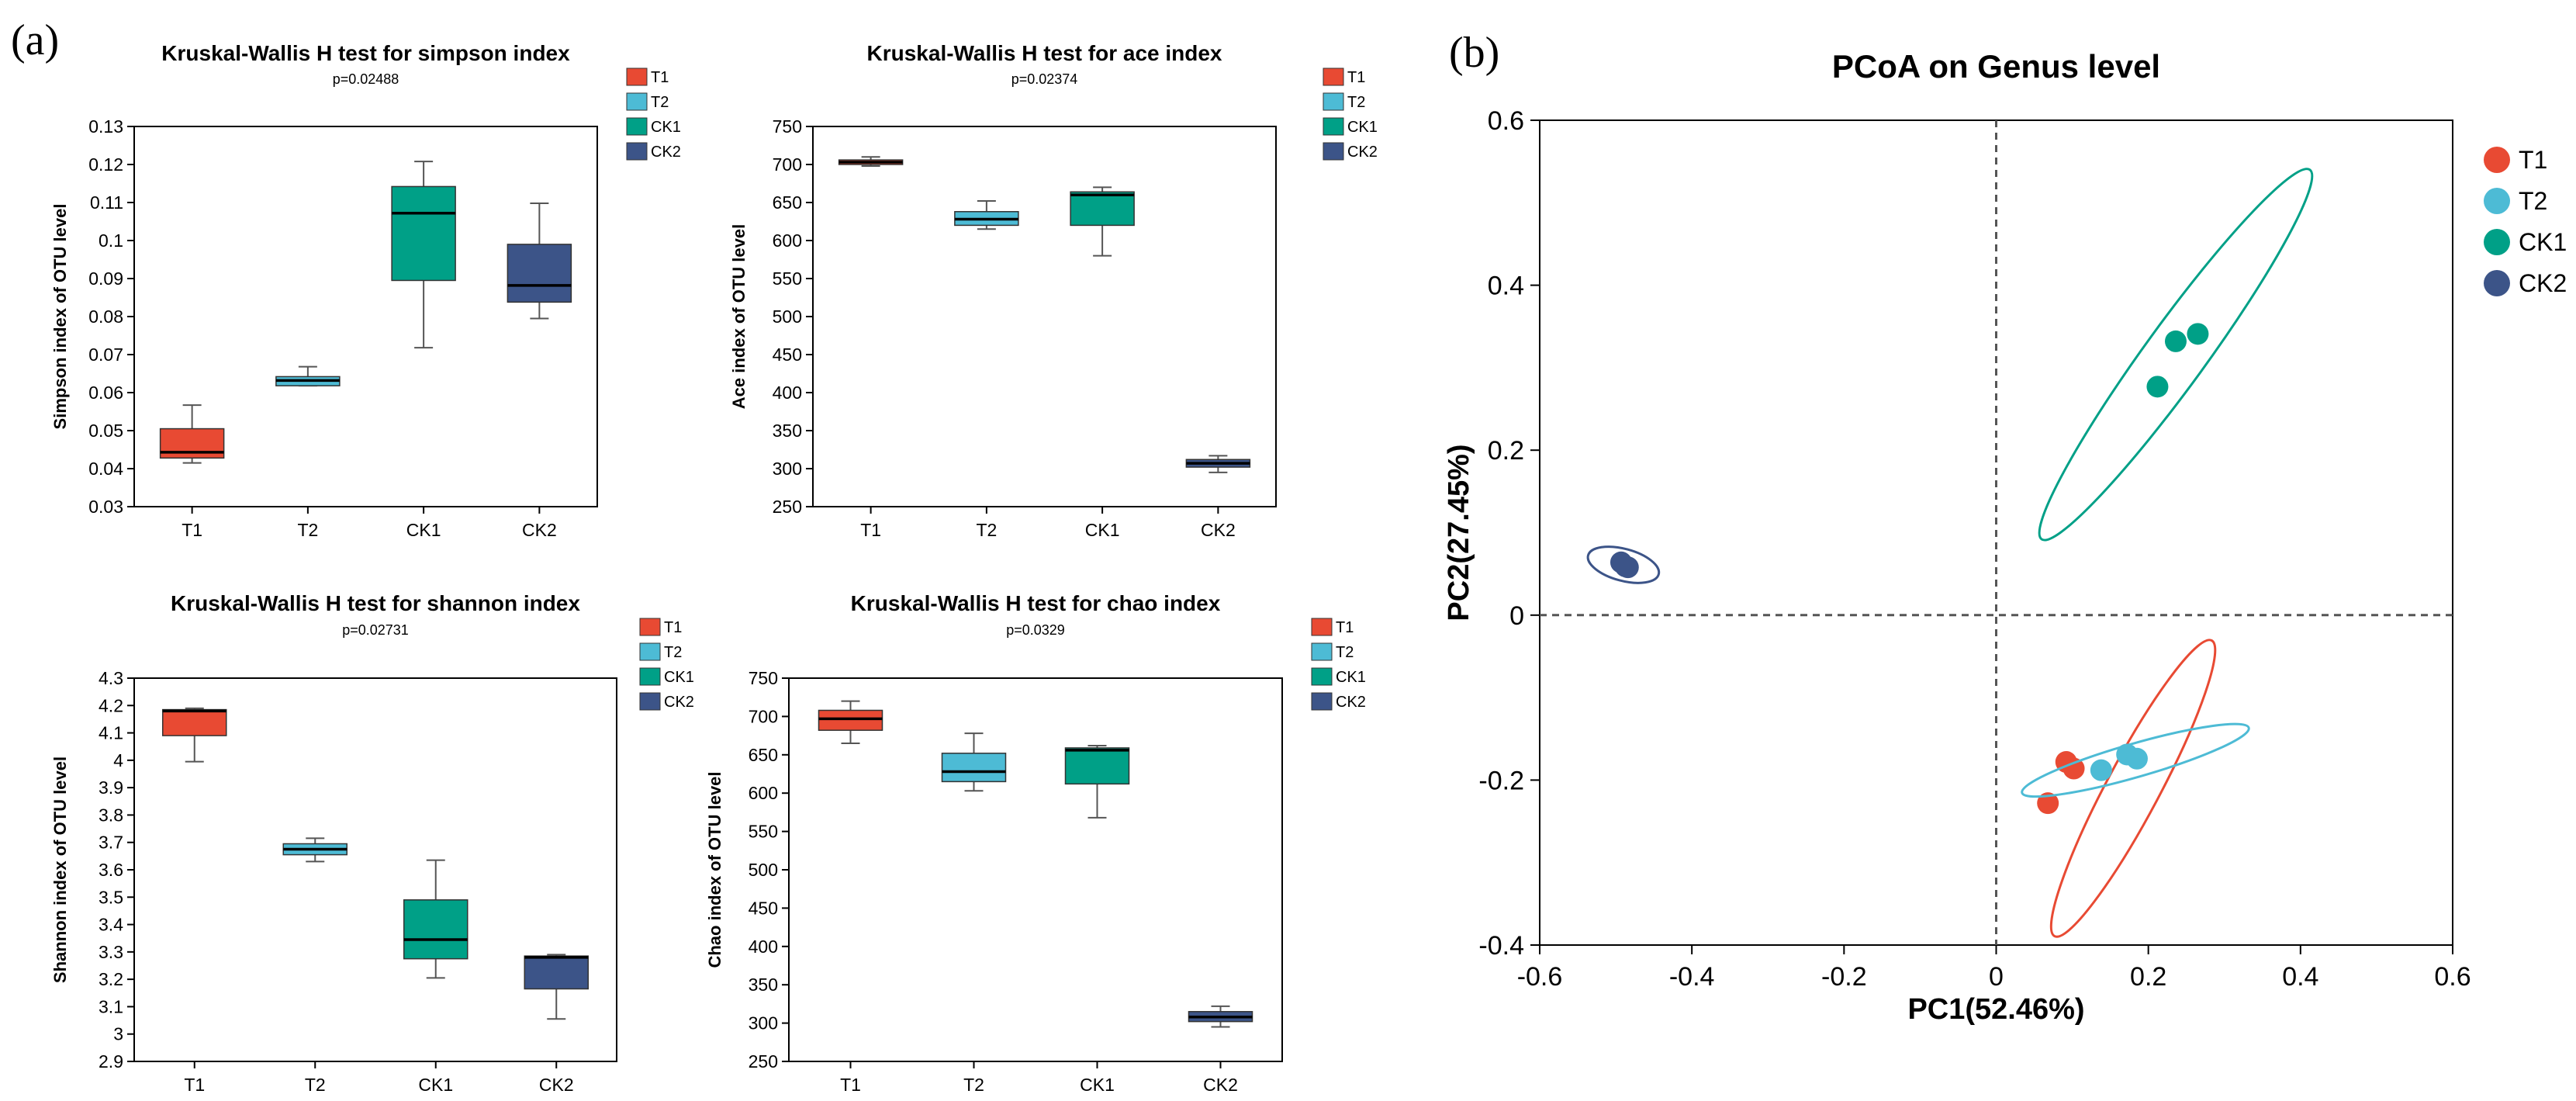  I want to click on x-tick-label-t2: T2, so click(307, 530).